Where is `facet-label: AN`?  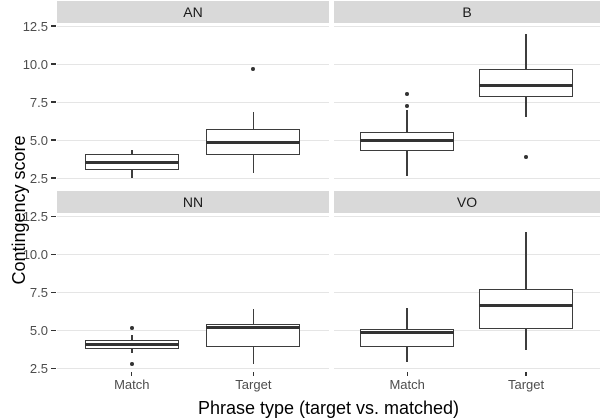
facet-label: AN is located at coordinates (193, 12).